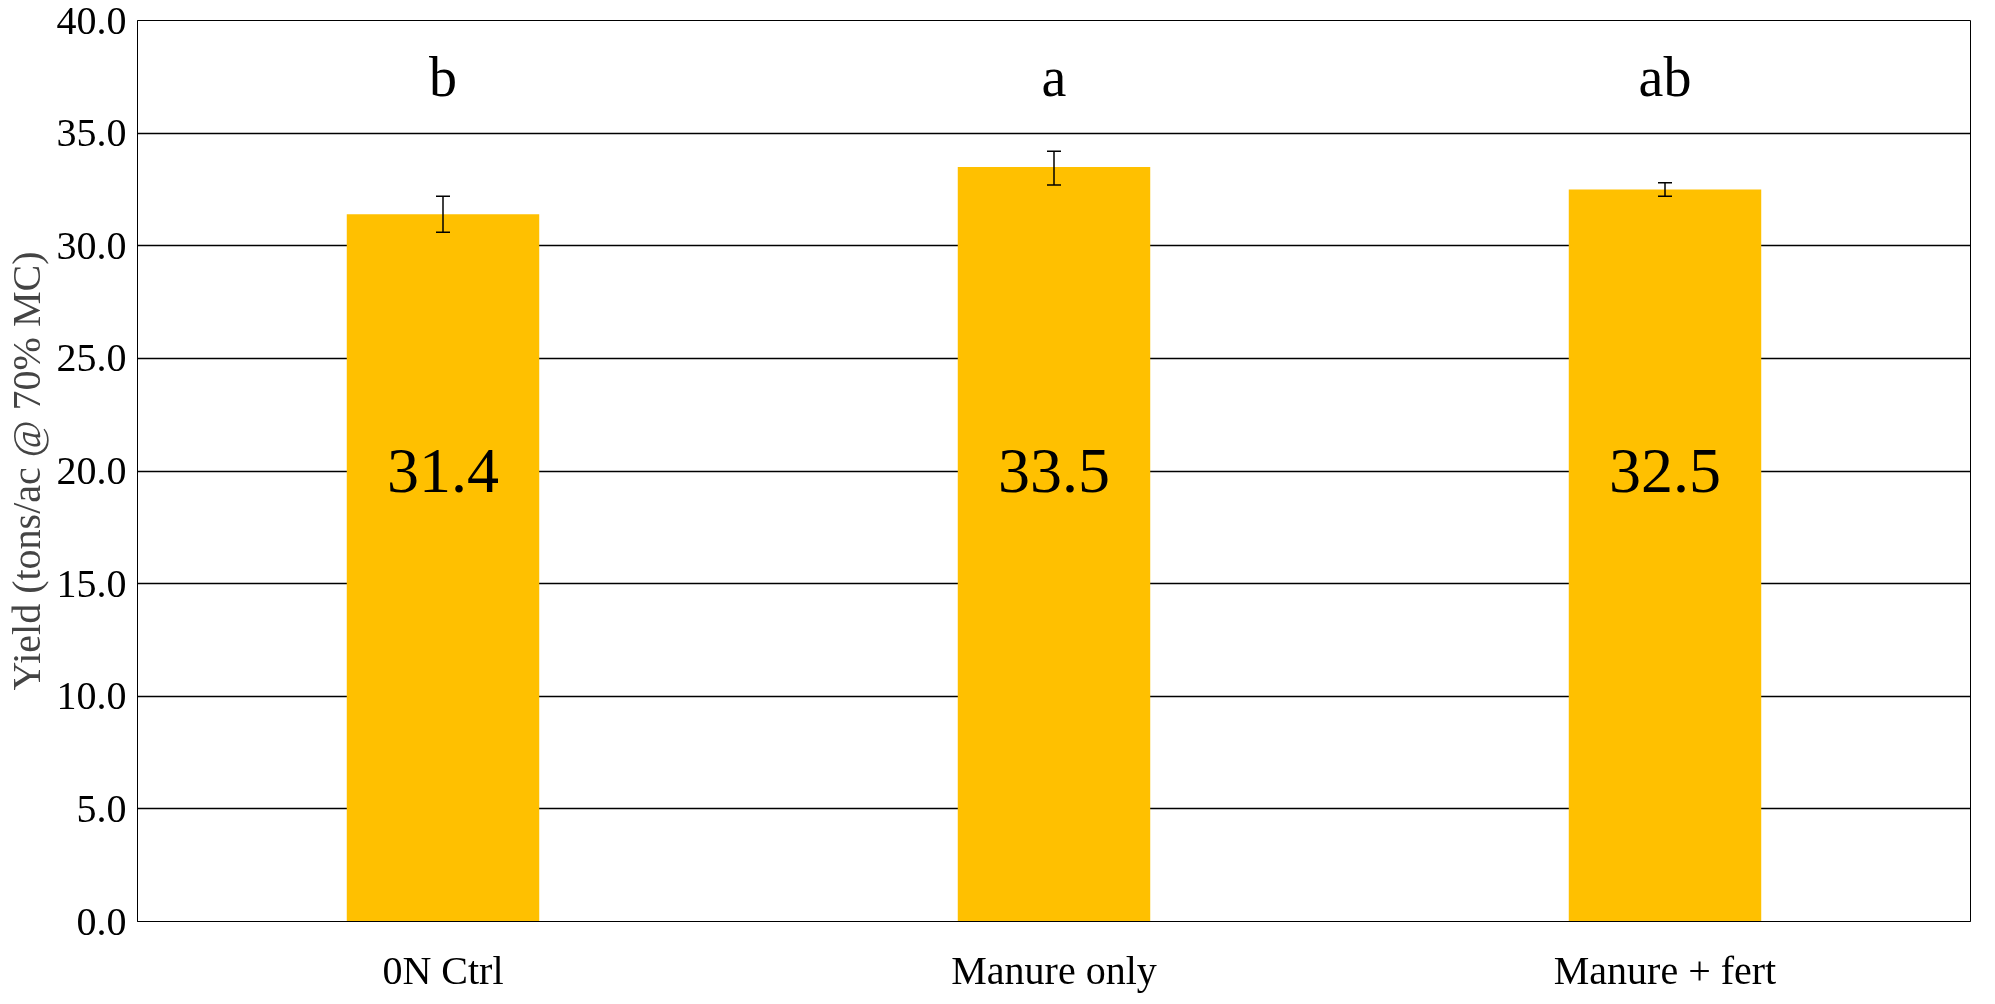 The image size is (1995, 1004). Describe the element at coordinates (91, 470) in the screenshot. I see `y-tick-label: 20.0` at that location.